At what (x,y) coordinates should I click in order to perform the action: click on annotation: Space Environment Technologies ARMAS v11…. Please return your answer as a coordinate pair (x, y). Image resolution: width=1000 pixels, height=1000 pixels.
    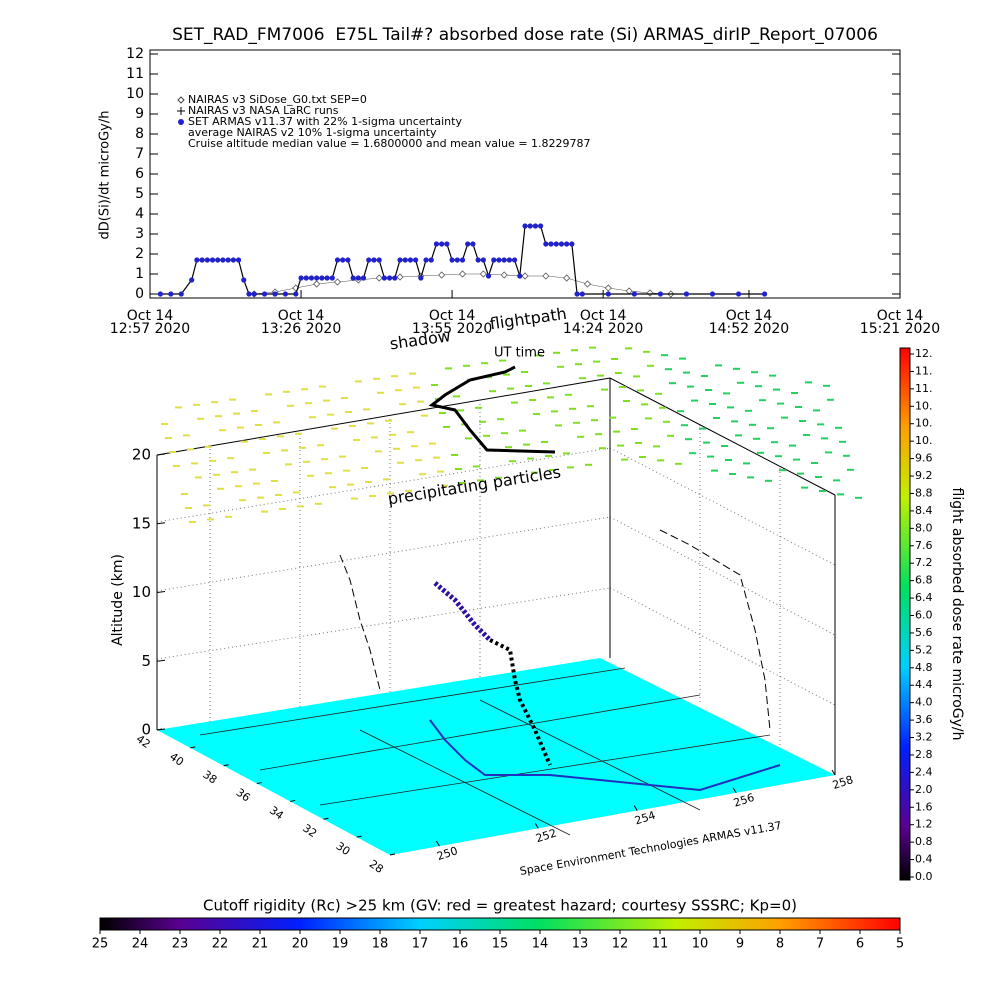
    Looking at the image, I should click on (651, 848).